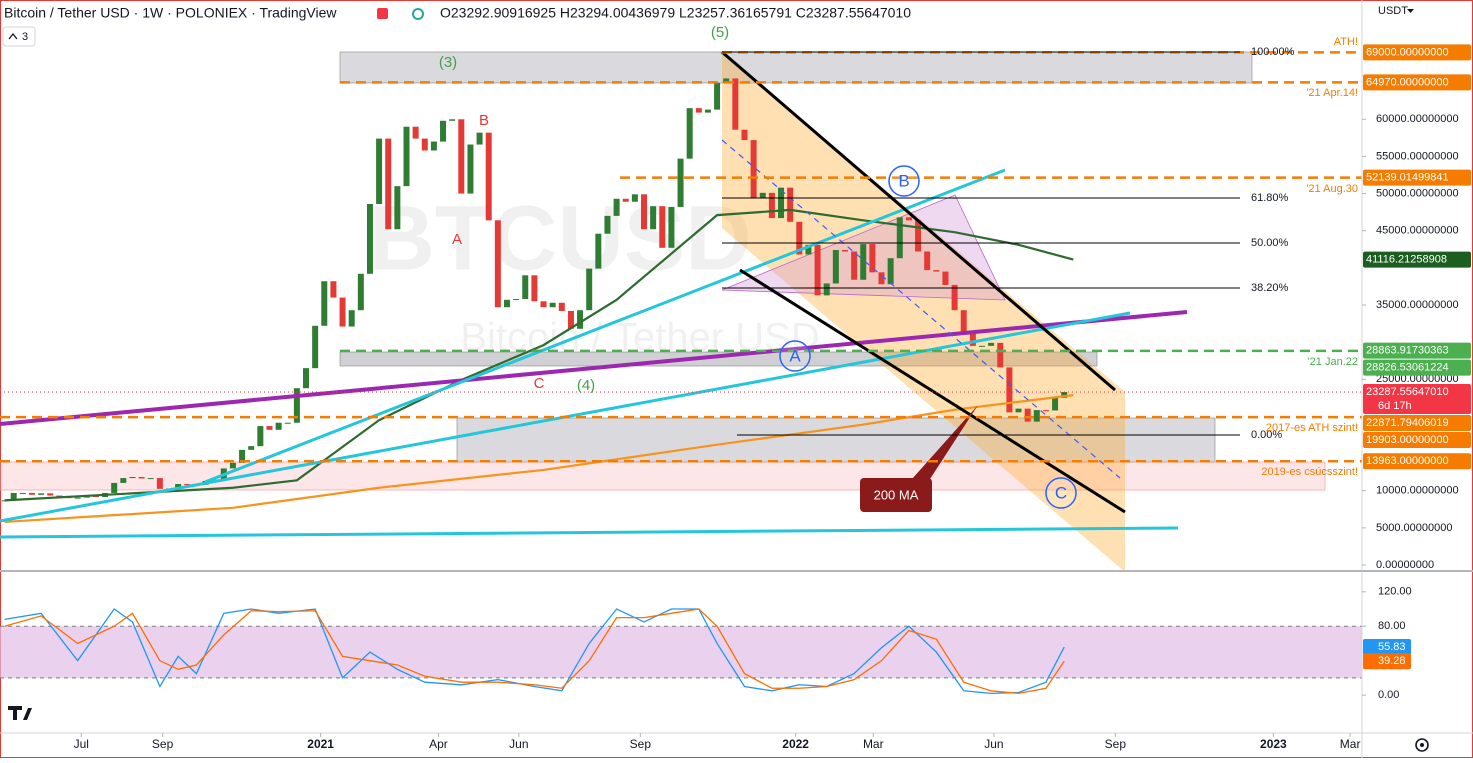 The height and width of the screenshot is (763, 1473). What do you see at coordinates (1273, 744) in the screenshot?
I see `x-tick-label: 2023` at bounding box center [1273, 744].